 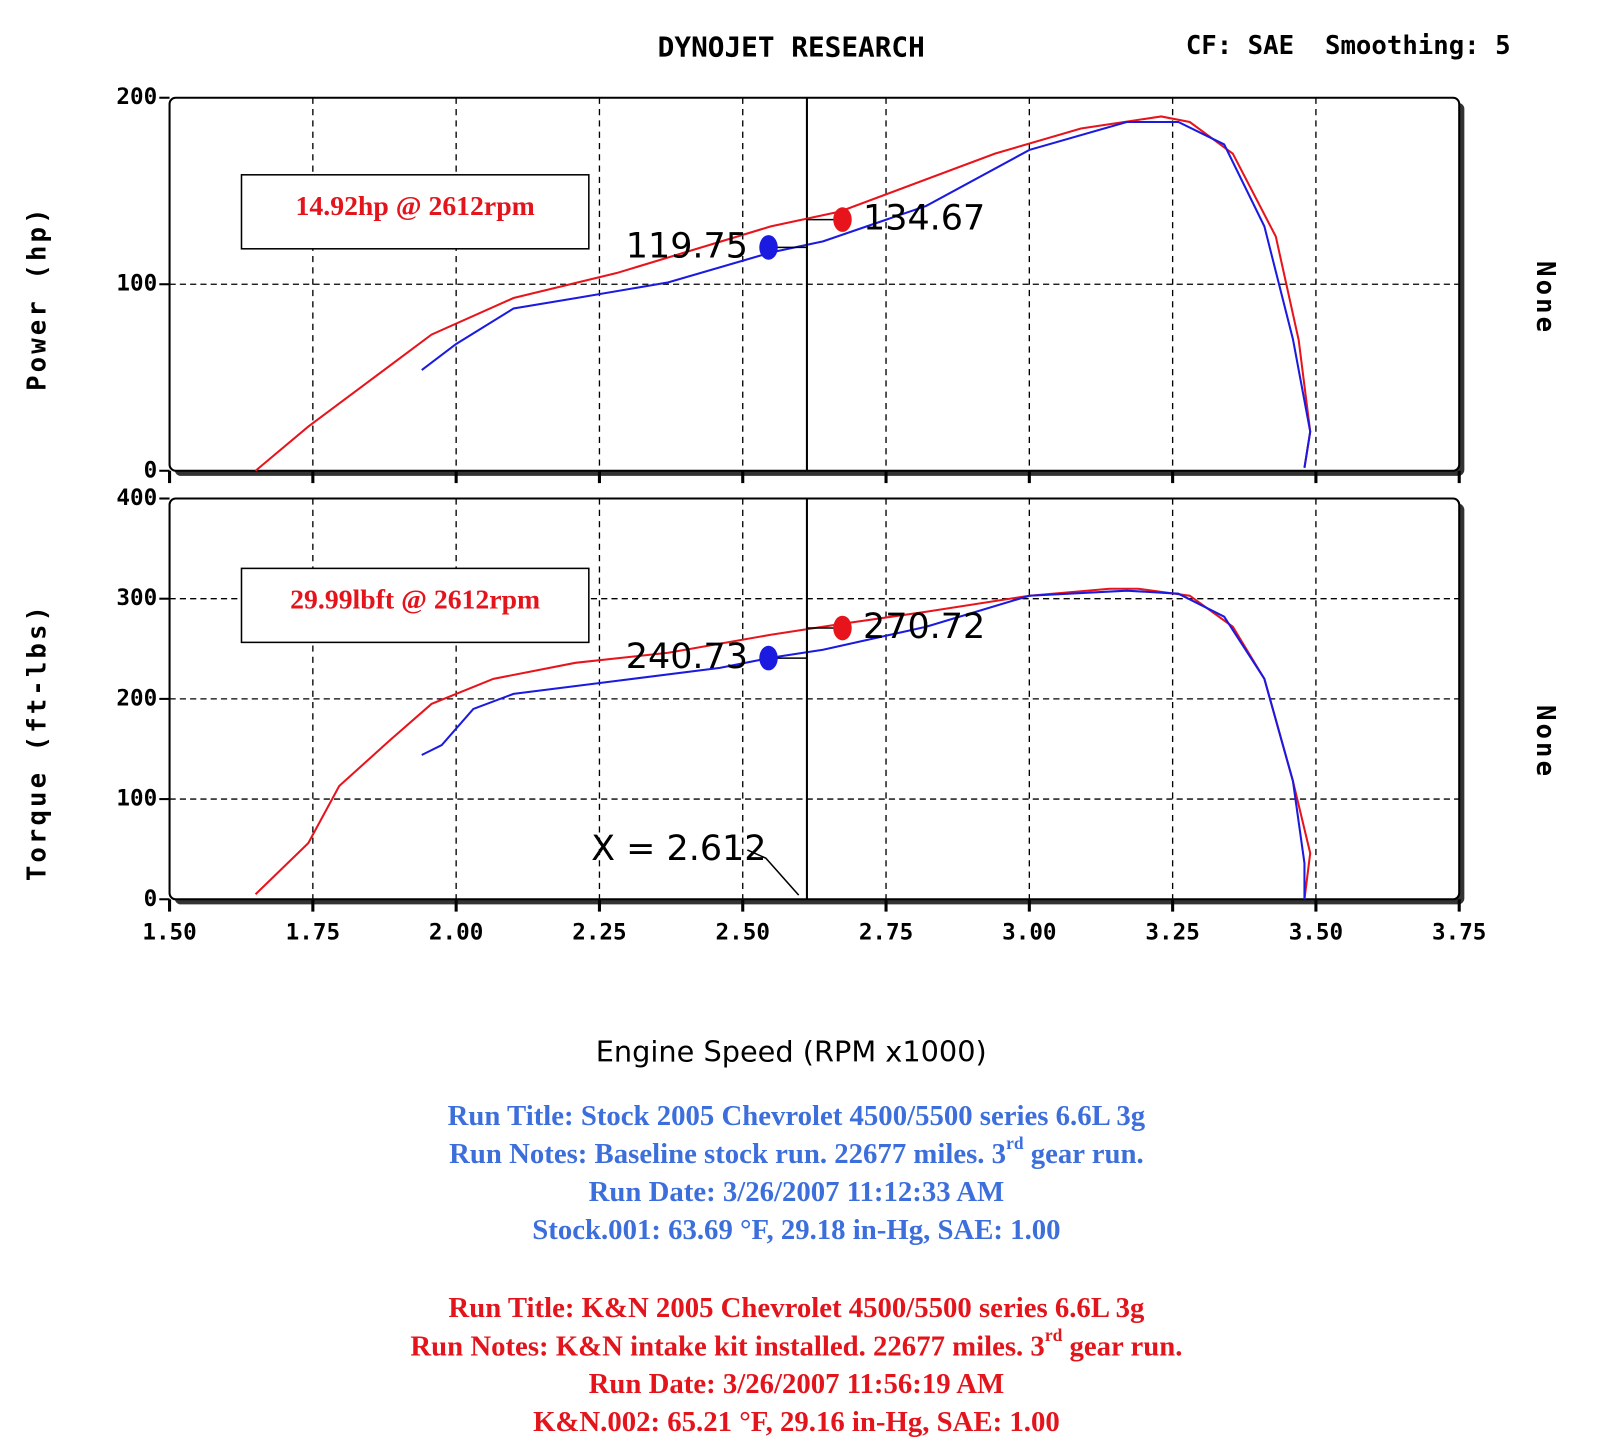 What do you see at coordinates (924, 627) in the screenshot?
I see `marker-label: 270.72` at bounding box center [924, 627].